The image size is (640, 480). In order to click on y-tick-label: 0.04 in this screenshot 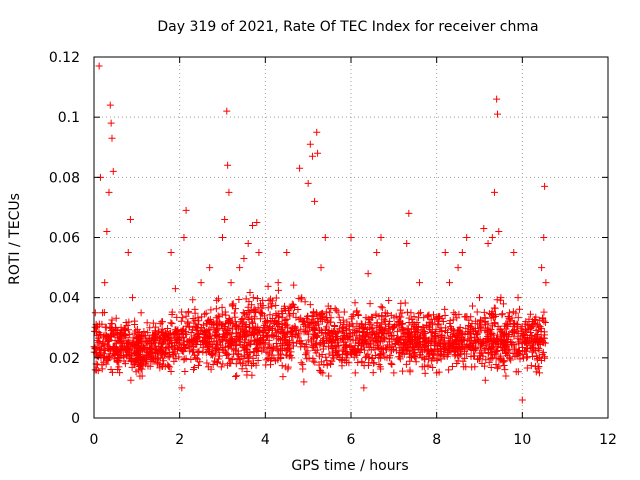, I will do `click(64, 299)`.